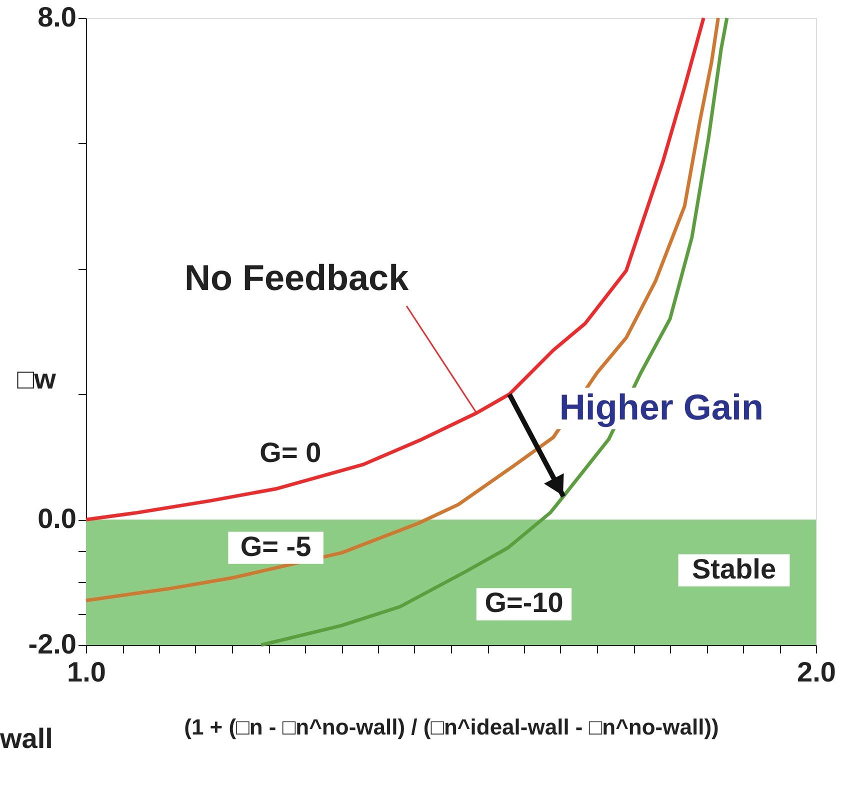 The width and height of the screenshot is (845, 797). Describe the element at coordinates (661, 407) in the screenshot. I see `annotation: Higher Gain` at that location.